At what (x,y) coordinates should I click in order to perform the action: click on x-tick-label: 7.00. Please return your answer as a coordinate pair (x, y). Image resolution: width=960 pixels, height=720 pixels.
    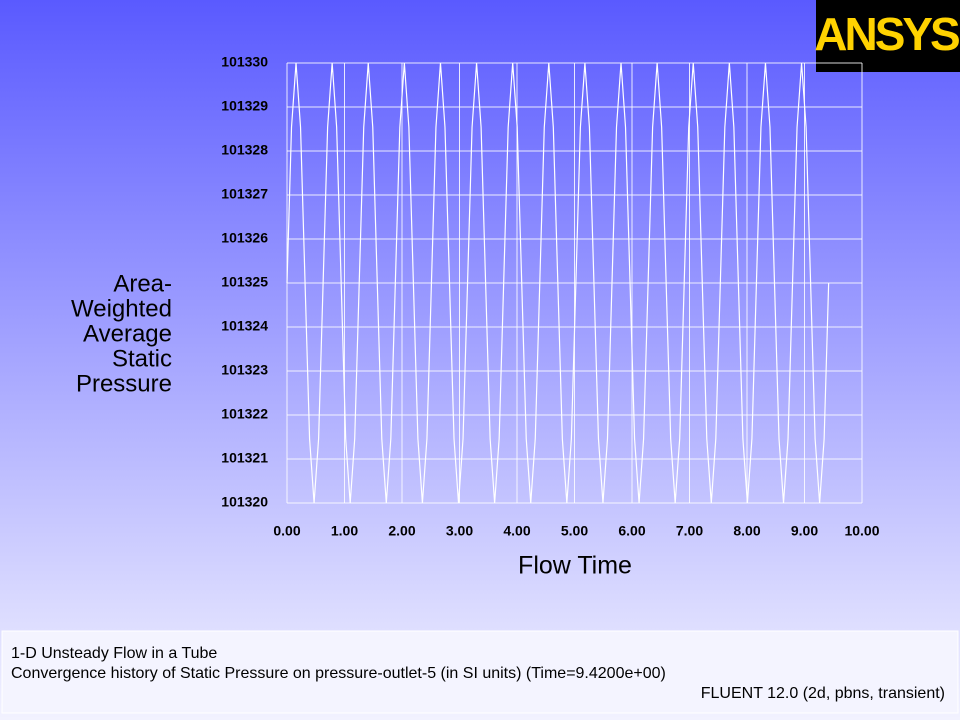
    Looking at the image, I should click on (689, 531).